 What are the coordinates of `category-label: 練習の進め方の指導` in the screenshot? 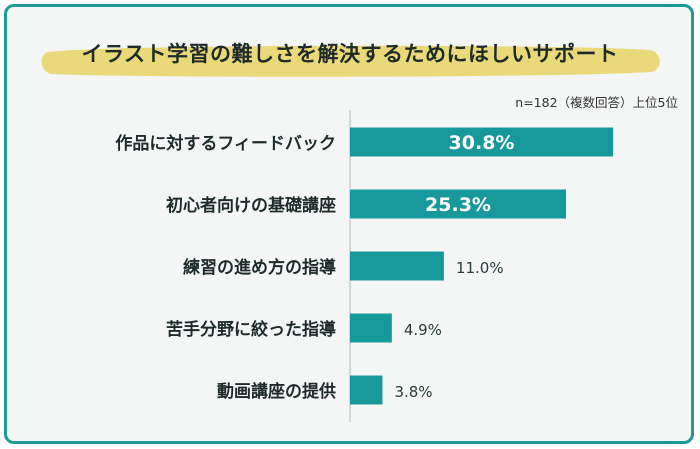 It's located at (259, 267).